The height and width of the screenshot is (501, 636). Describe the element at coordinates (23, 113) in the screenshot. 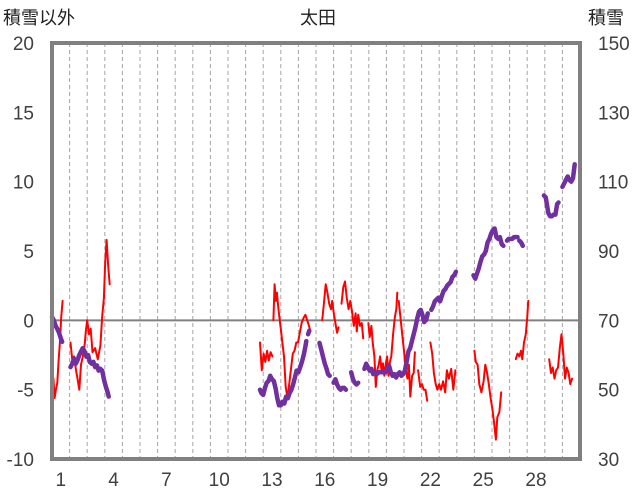

I see `left-y-tick-label: 15` at that location.